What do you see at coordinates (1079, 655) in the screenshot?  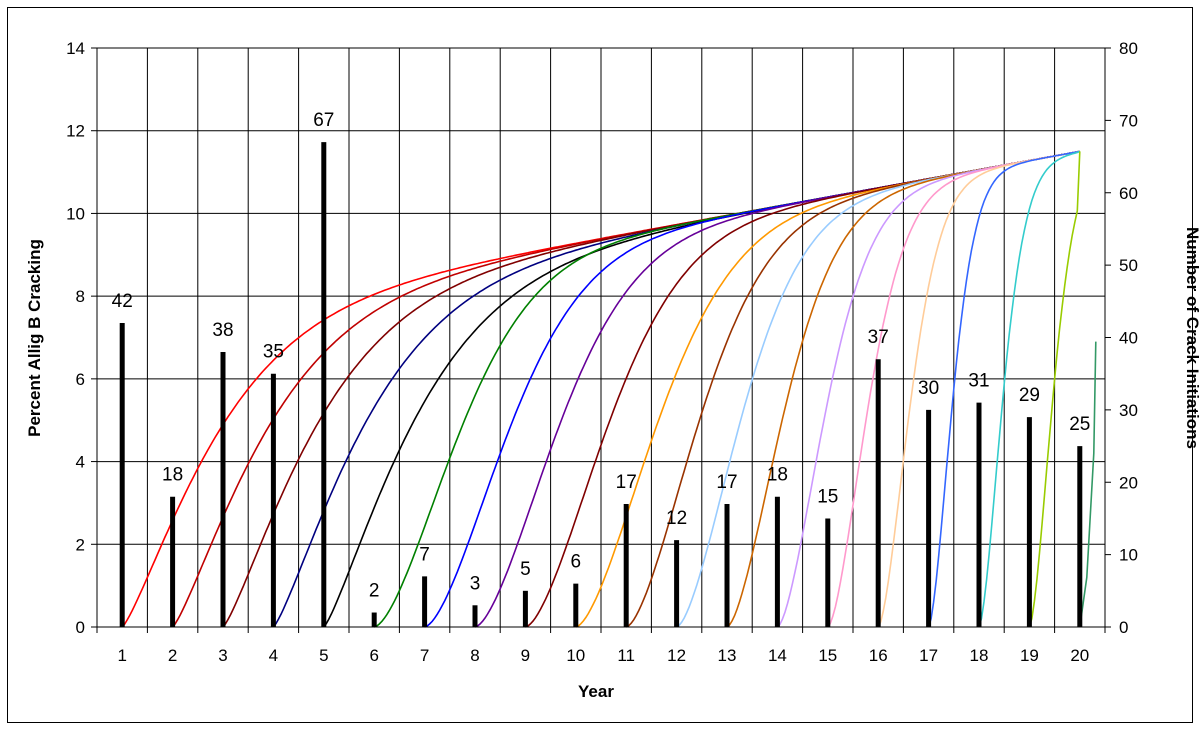 I see `x-tick-label: 20` at bounding box center [1079, 655].